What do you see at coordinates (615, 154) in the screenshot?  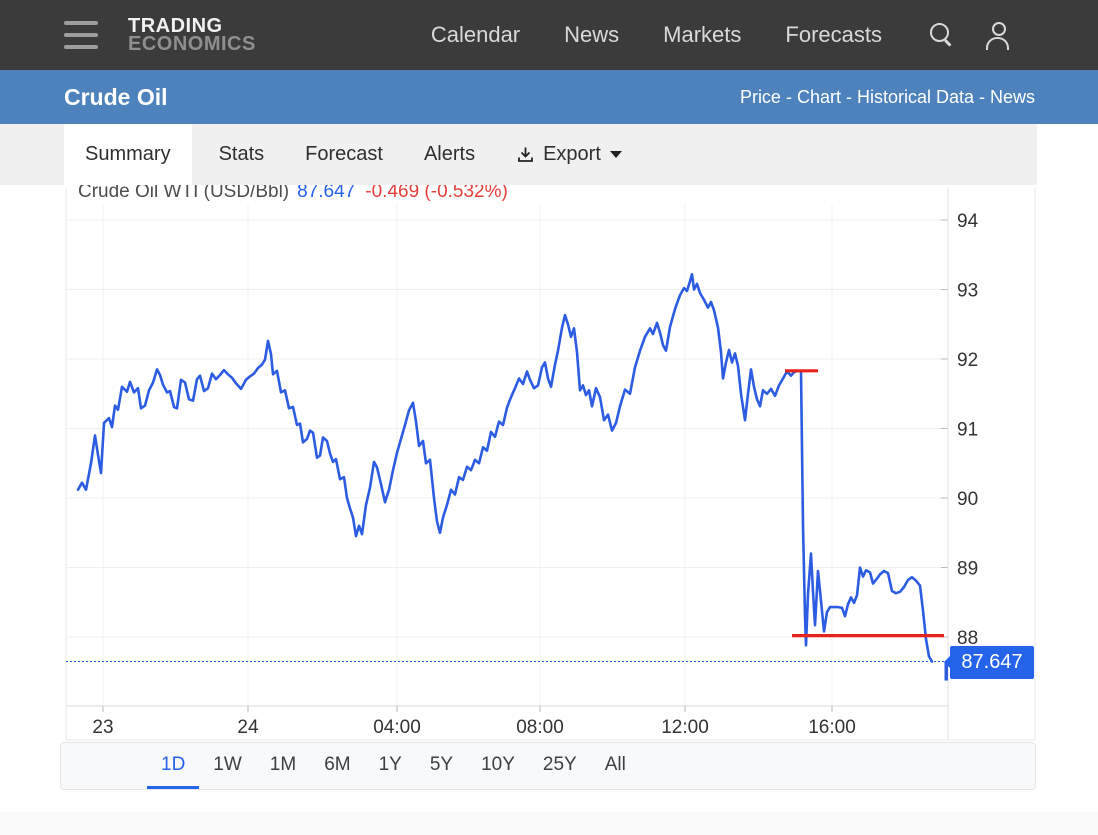 I see `caret-down-icon` at bounding box center [615, 154].